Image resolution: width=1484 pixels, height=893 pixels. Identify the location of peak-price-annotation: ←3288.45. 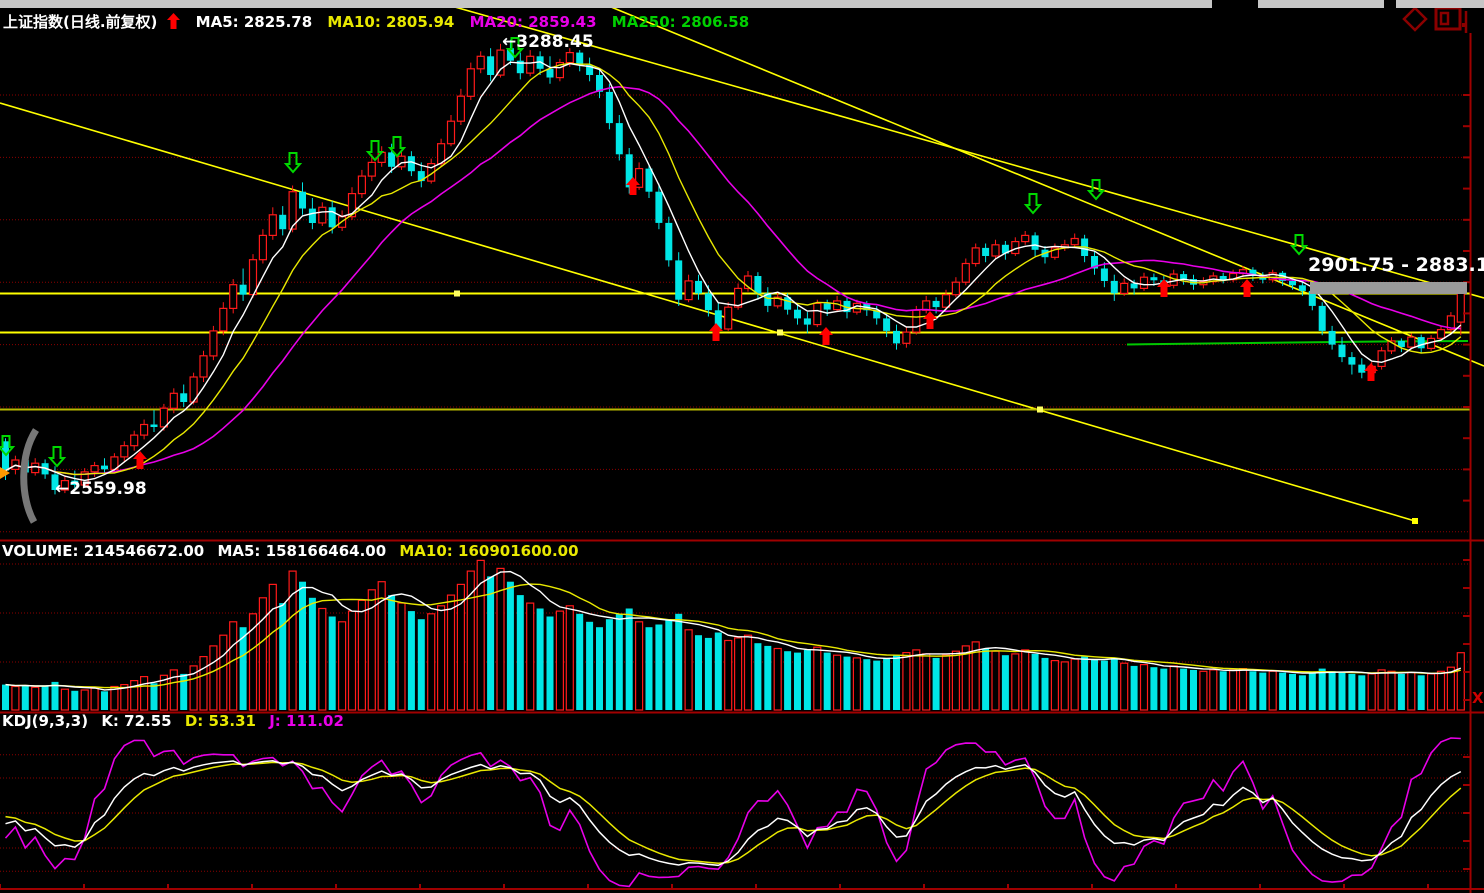
(548, 42).